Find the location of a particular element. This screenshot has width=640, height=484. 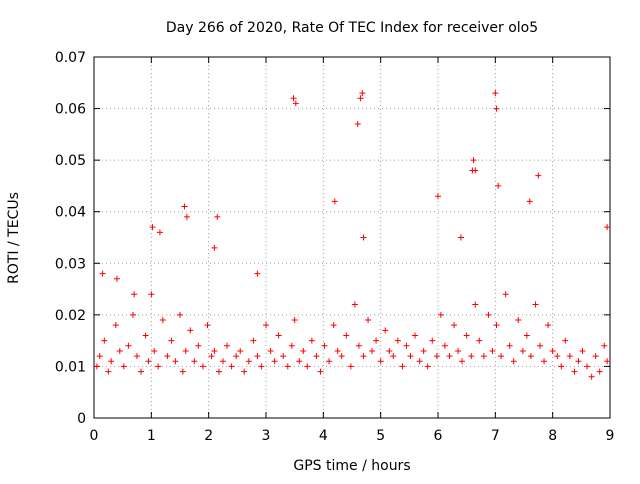

x-tick-label: 3 is located at coordinates (266, 436).